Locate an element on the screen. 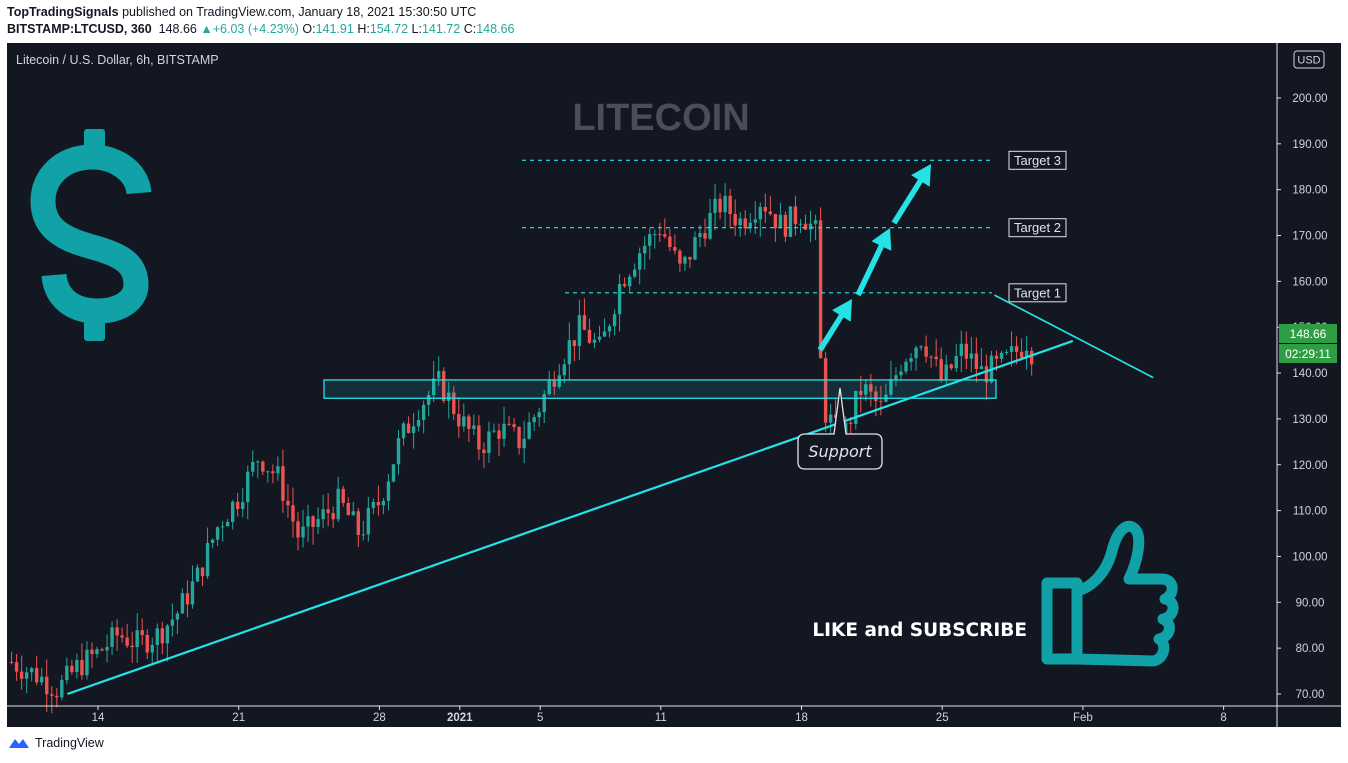 The height and width of the screenshot is (763, 1348). y-tick-label: 190.00 is located at coordinates (1309, 145).